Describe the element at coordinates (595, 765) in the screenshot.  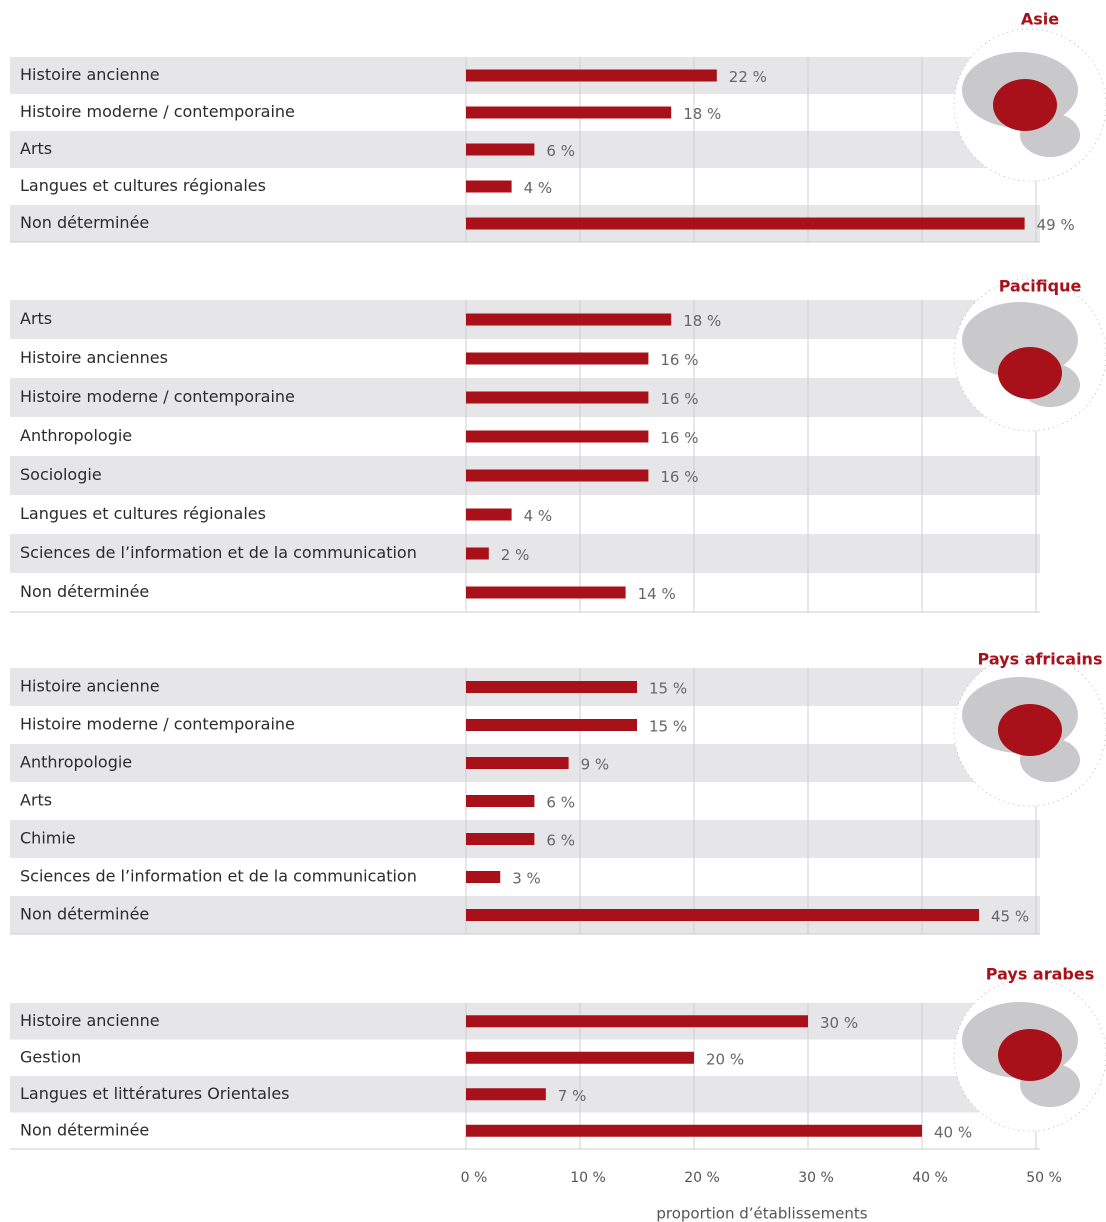
I see `value-label: 9 %` at that location.